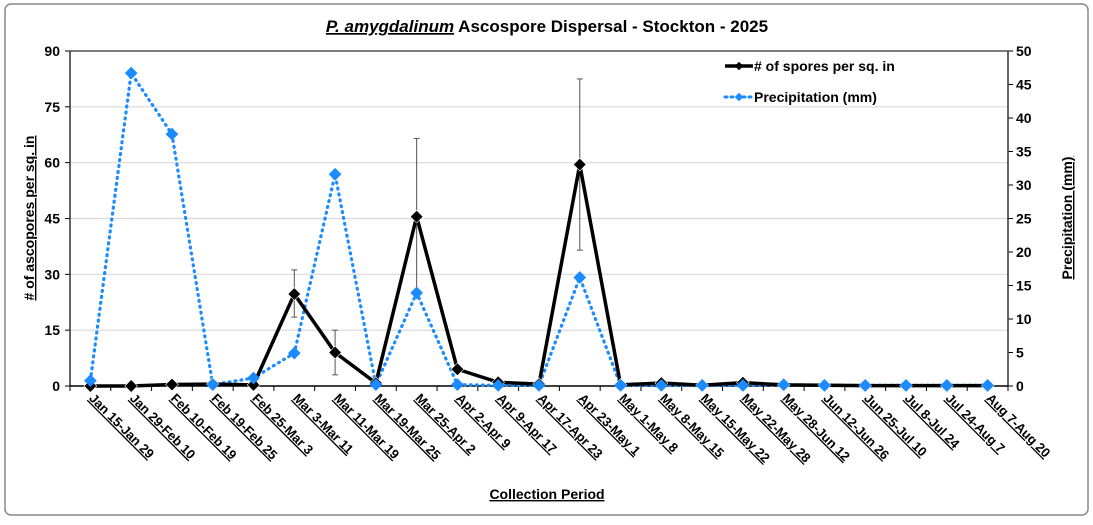 This screenshot has height=525, width=1093. What do you see at coordinates (1024, 219) in the screenshot?
I see `y2-tick-label: 25` at bounding box center [1024, 219].